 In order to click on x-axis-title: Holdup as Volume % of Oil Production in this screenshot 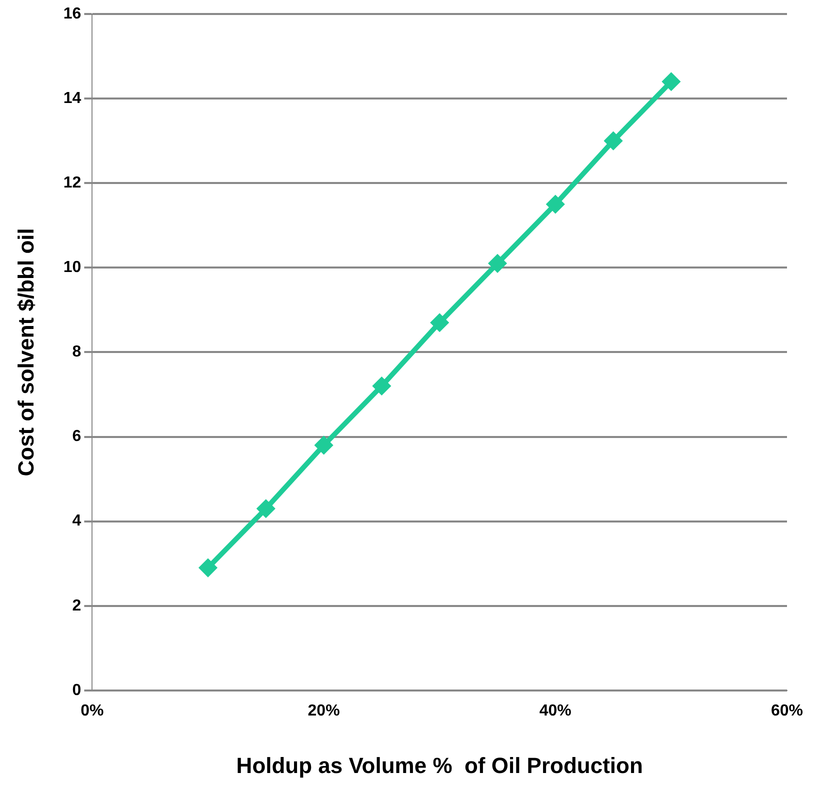, I will do `click(439, 765)`.